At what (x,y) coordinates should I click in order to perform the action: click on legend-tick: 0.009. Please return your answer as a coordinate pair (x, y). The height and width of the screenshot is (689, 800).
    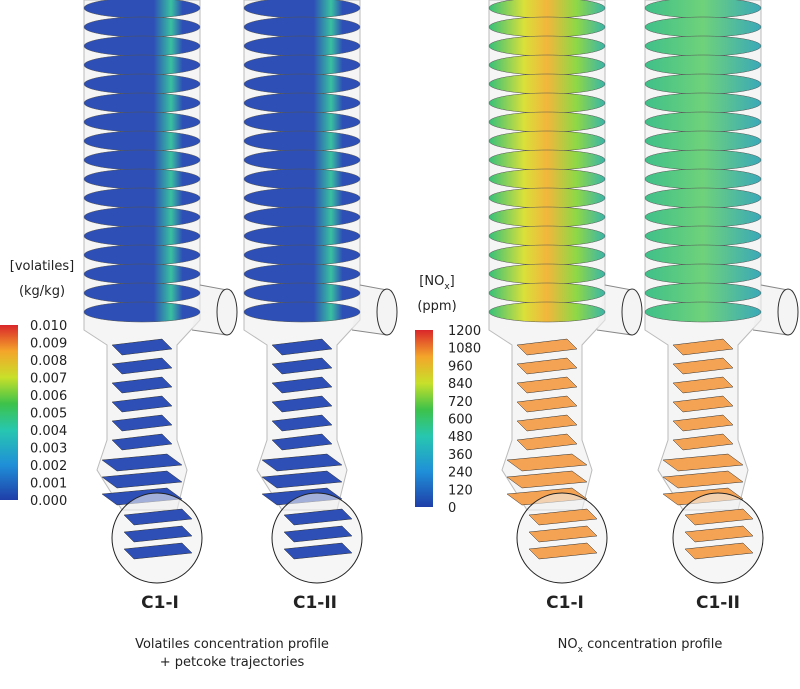
    Looking at the image, I should click on (48, 344).